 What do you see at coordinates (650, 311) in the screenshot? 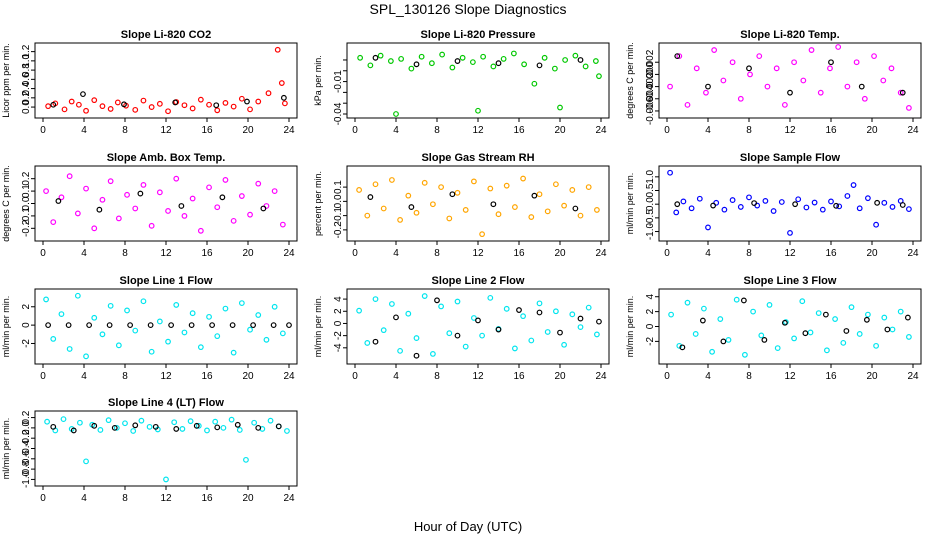
I see `y-tick-label: 2` at bounding box center [650, 311].